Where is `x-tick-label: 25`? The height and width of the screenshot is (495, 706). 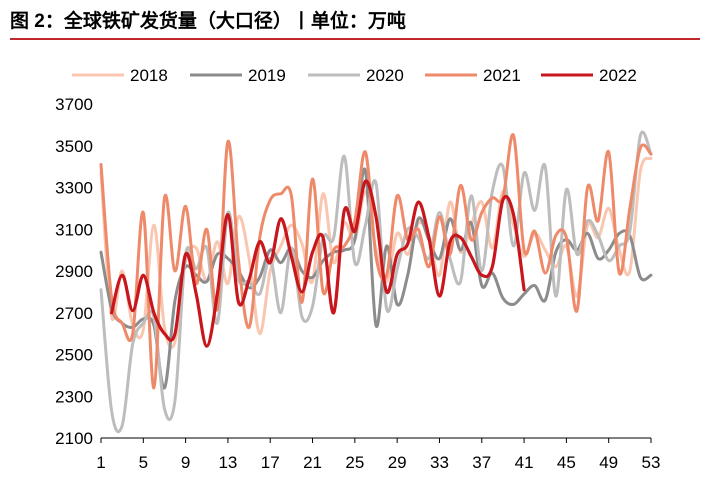
x-tick-label: 25 is located at coordinates (354, 462).